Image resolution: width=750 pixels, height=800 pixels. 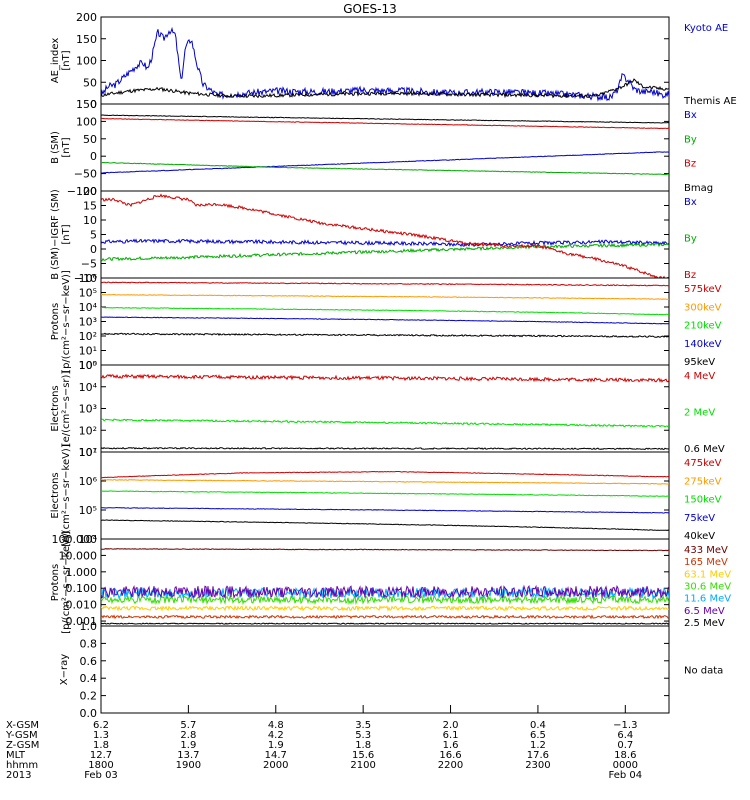 I want to click on y-tick-label: 50, so click(x=90, y=139).